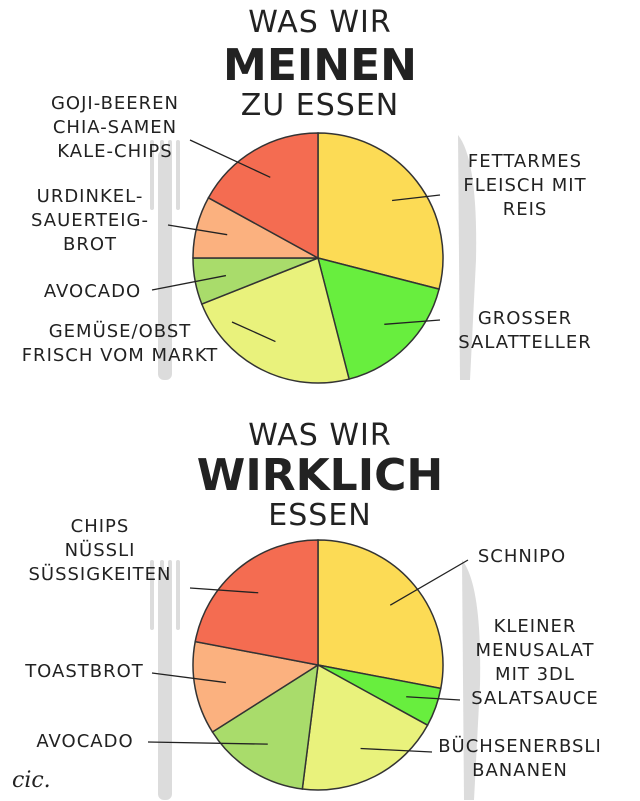 This screenshot has width=640, height=801. I want to click on slice-label: URDINKEL- SAUERTEIG- BROT, so click(90, 220).